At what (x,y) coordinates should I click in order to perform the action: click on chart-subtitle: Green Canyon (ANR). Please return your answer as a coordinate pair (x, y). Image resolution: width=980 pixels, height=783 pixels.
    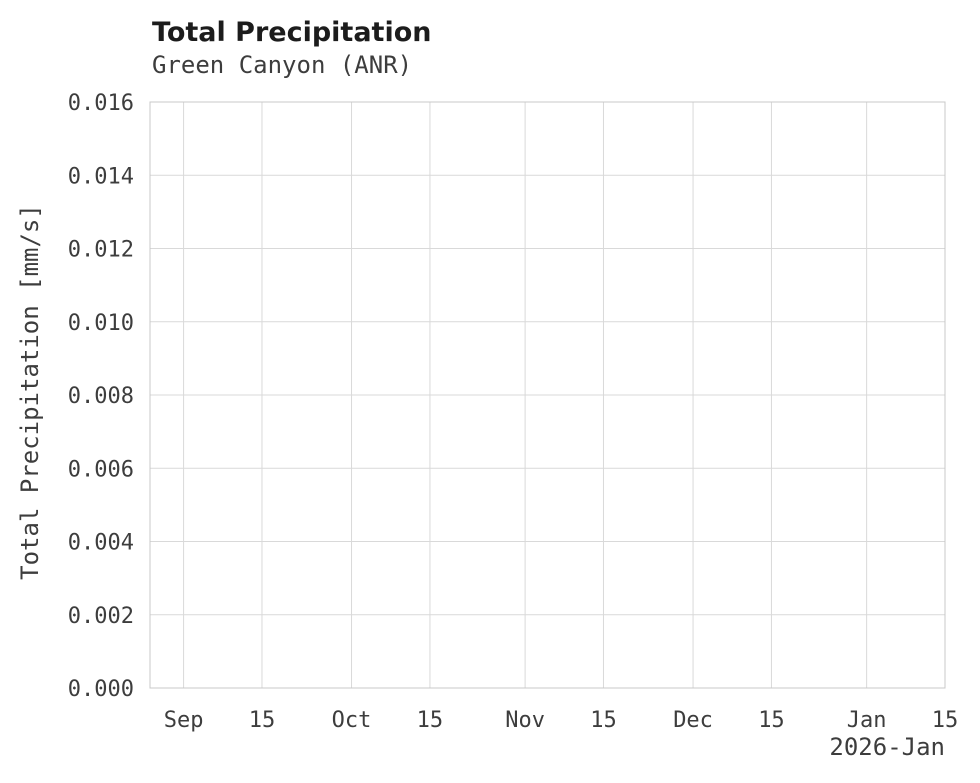
    Looking at the image, I should click on (282, 65).